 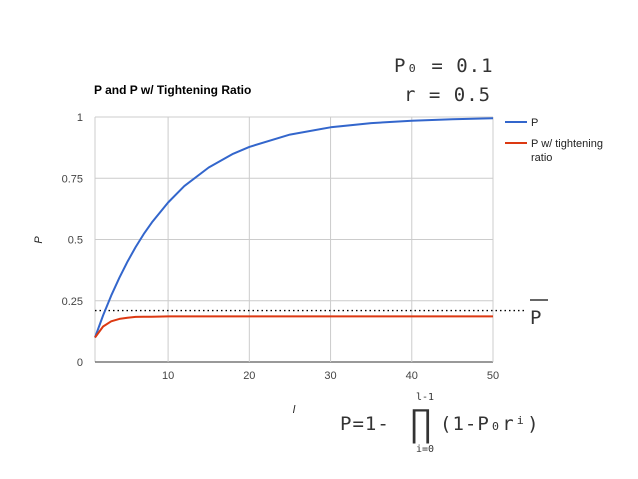 What do you see at coordinates (168, 376) in the screenshot?
I see `x-tick-label: 10` at bounding box center [168, 376].